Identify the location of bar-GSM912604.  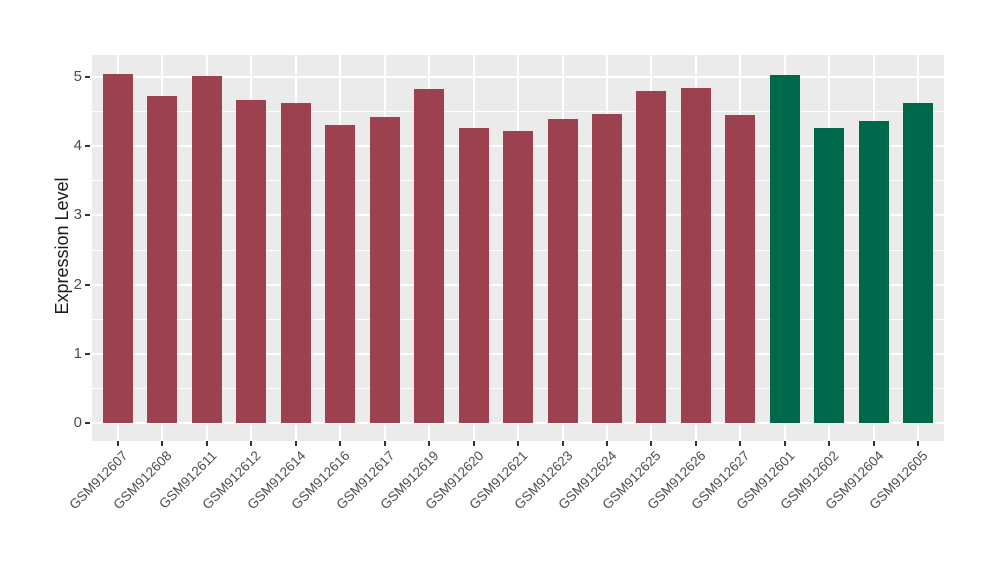
(873, 271).